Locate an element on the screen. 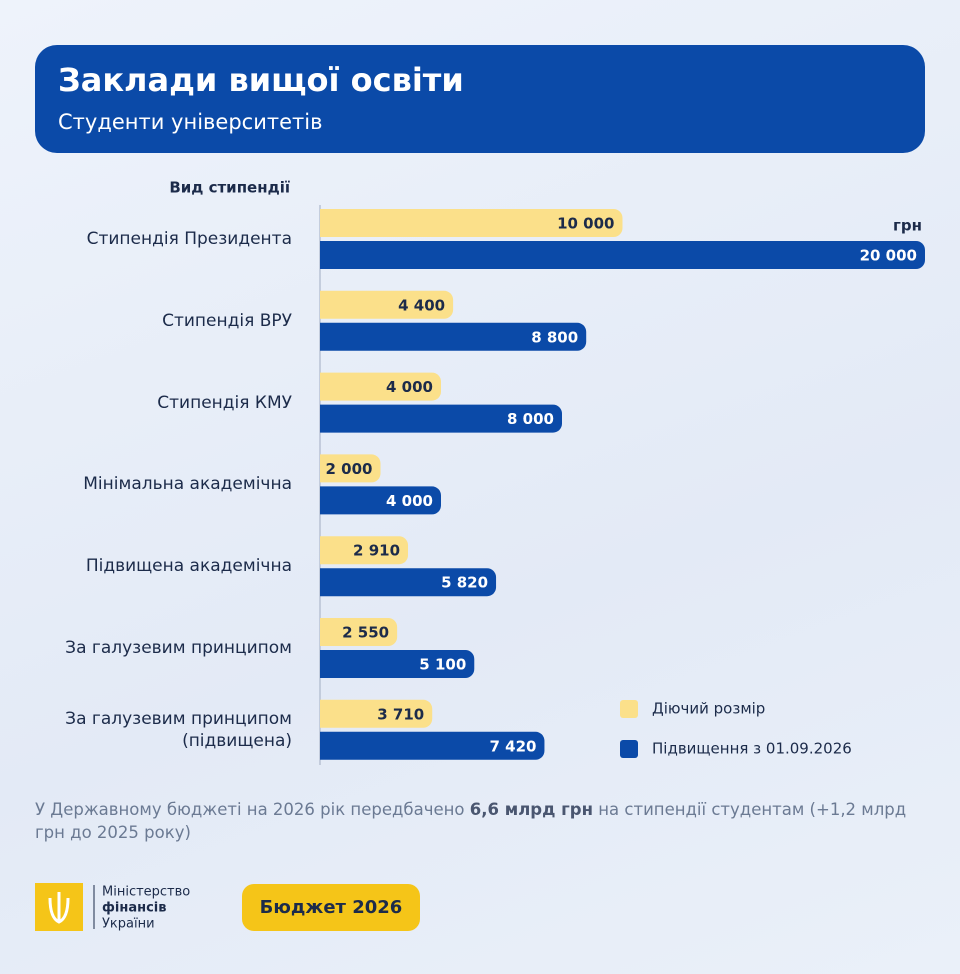  badge is located at coordinates (331, 907).